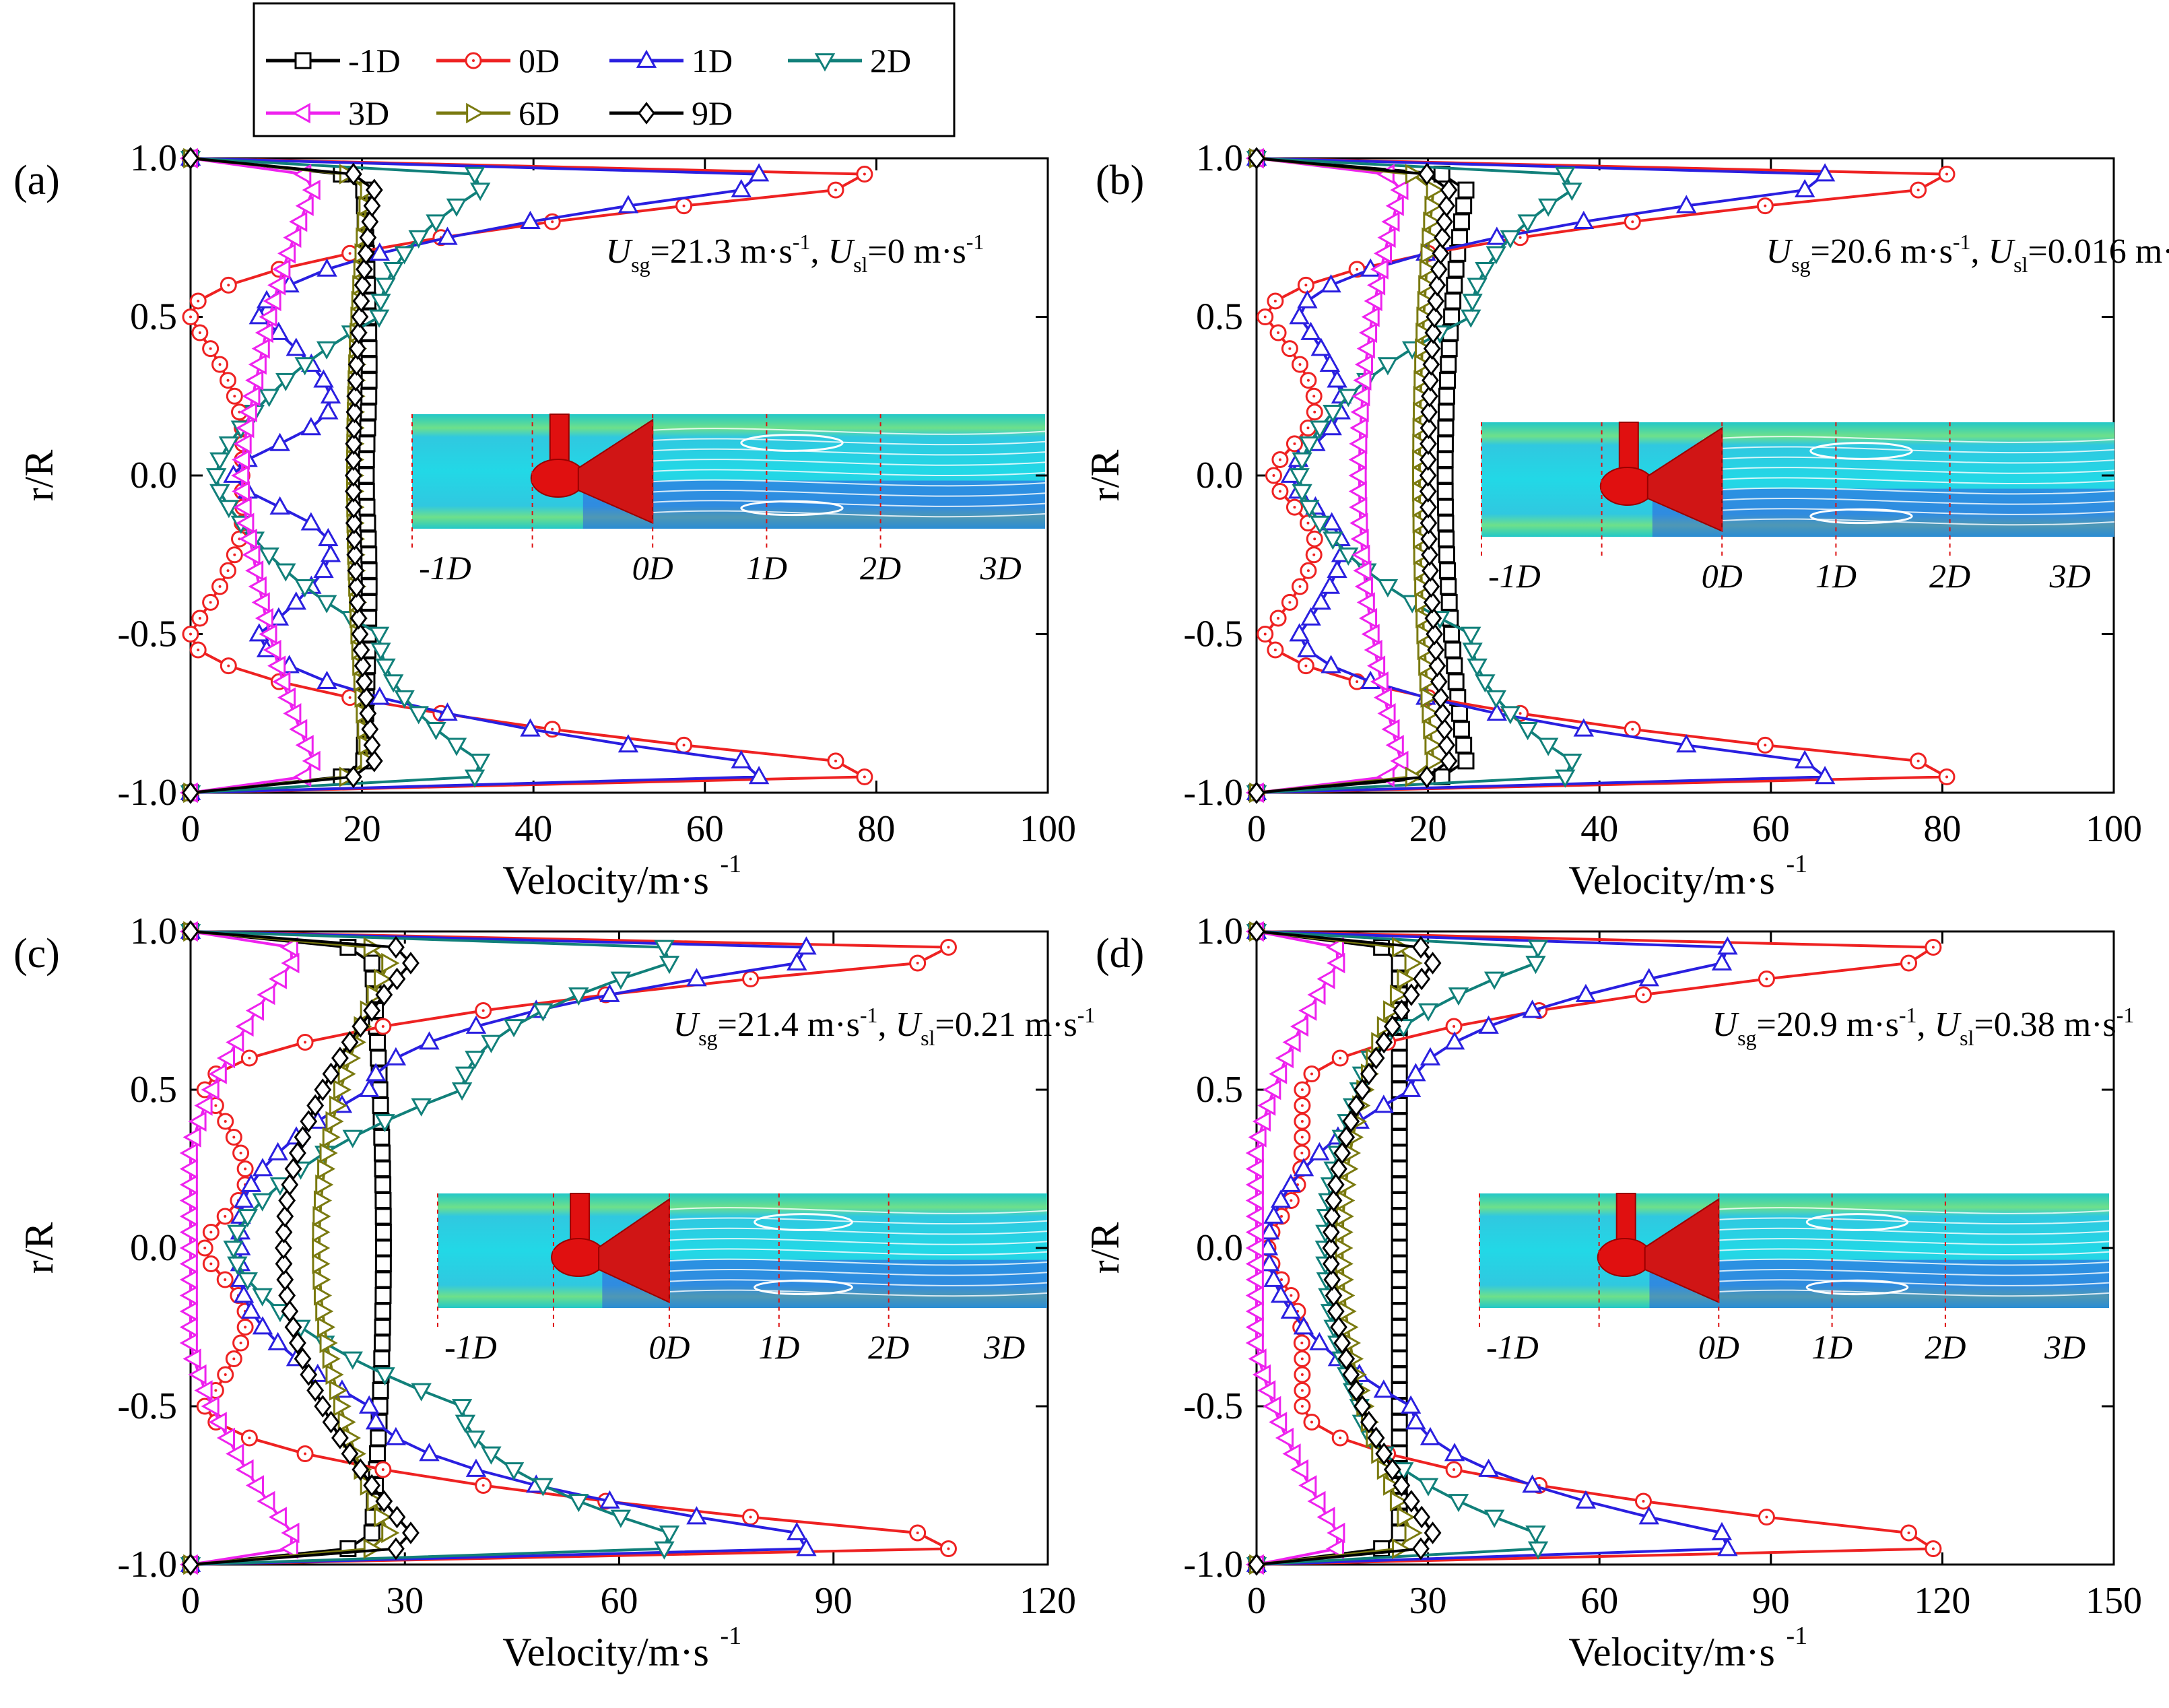  Describe the element at coordinates (239, 1248) in the screenshot. I see `series-3D` at that location.